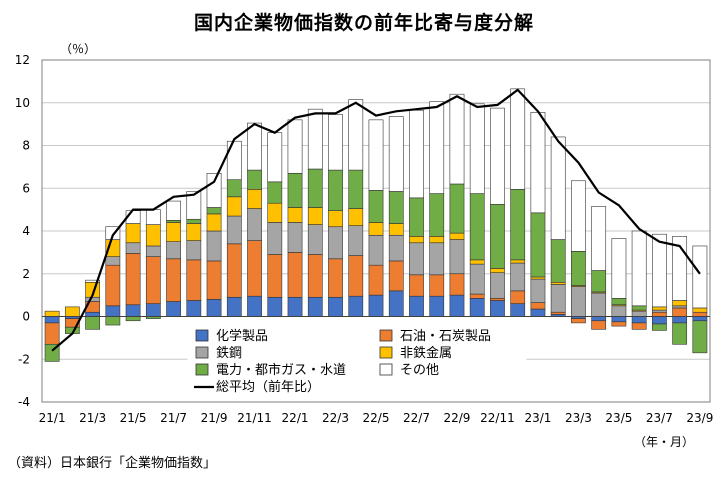 Image resolution: width=728 pixels, height=502 pixels. What do you see at coordinates (26, 188) in the screenshot?
I see `y-tick-label: 6` at bounding box center [26, 188].